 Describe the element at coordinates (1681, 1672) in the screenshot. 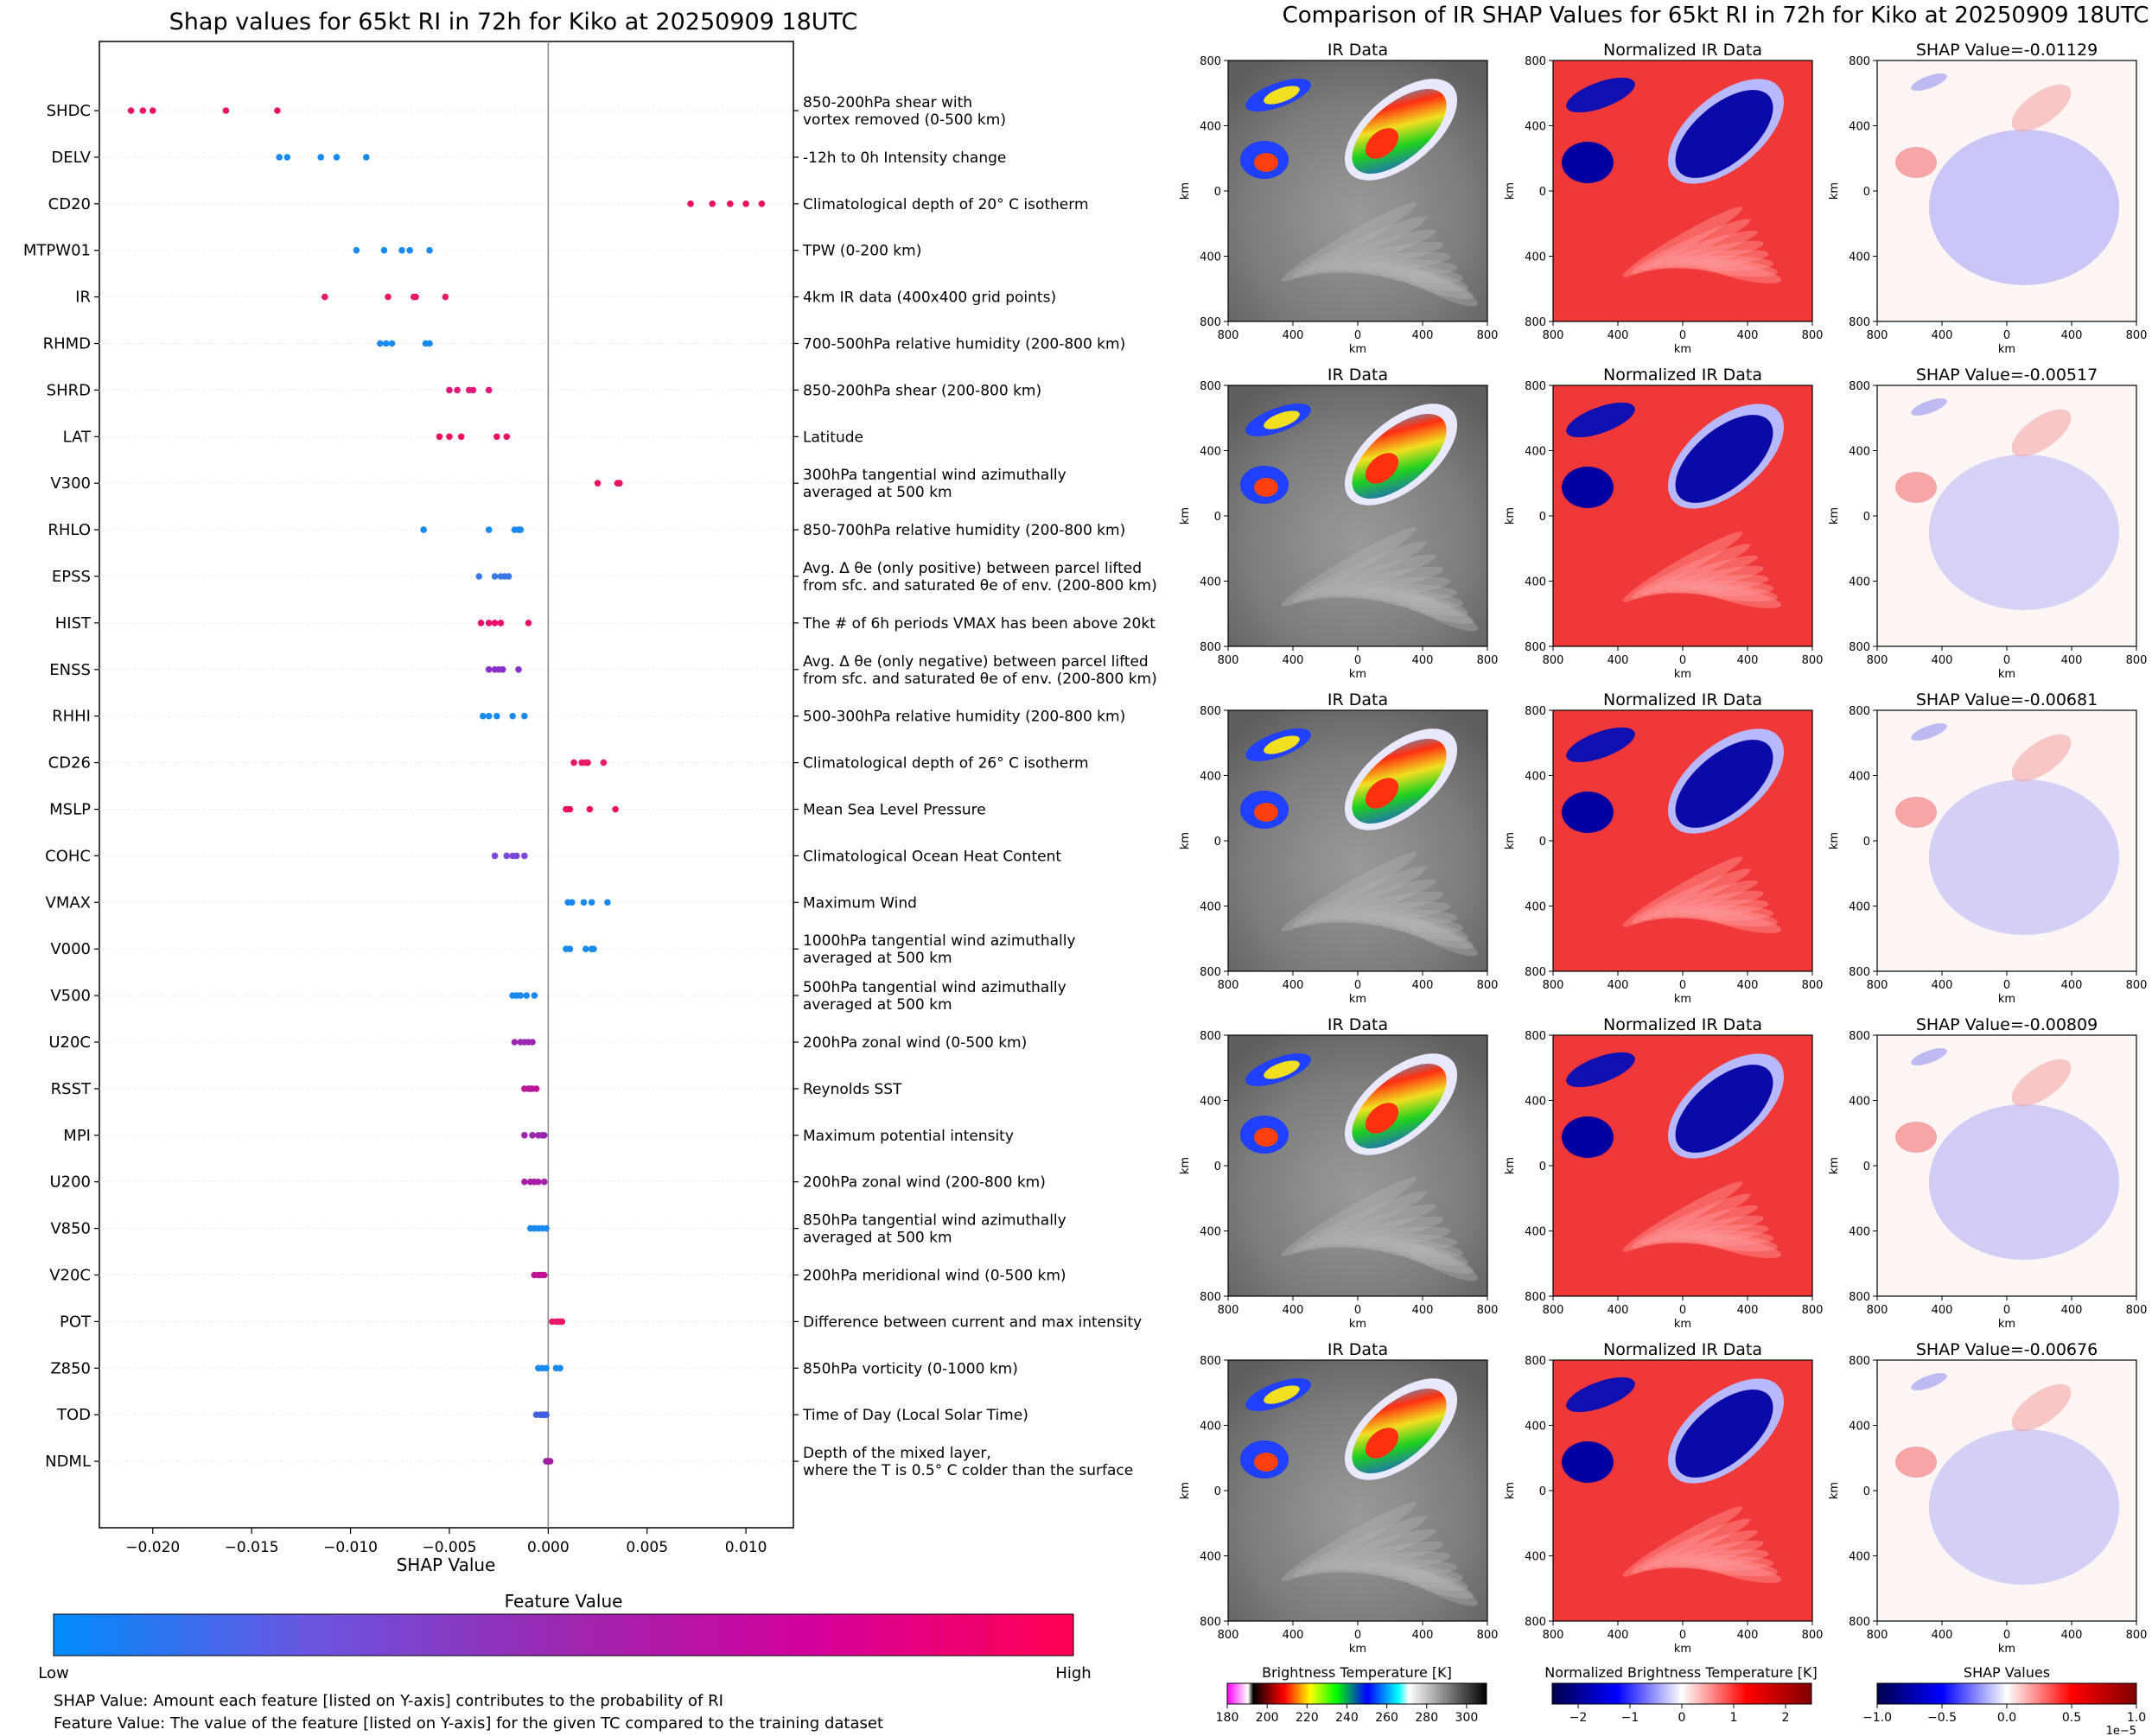

I see `norm-colorbar-title: Normalized Brightness Temperature [K]` at that location.